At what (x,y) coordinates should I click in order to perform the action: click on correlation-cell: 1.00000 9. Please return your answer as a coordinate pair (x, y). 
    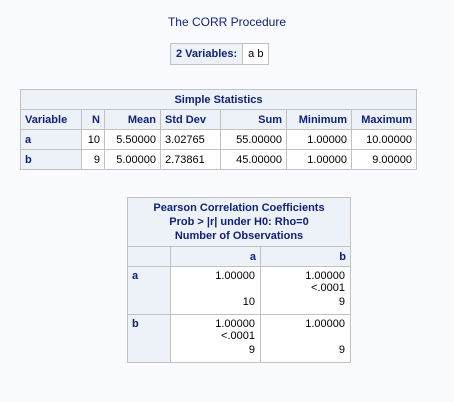
    Looking at the image, I should click on (305, 338).